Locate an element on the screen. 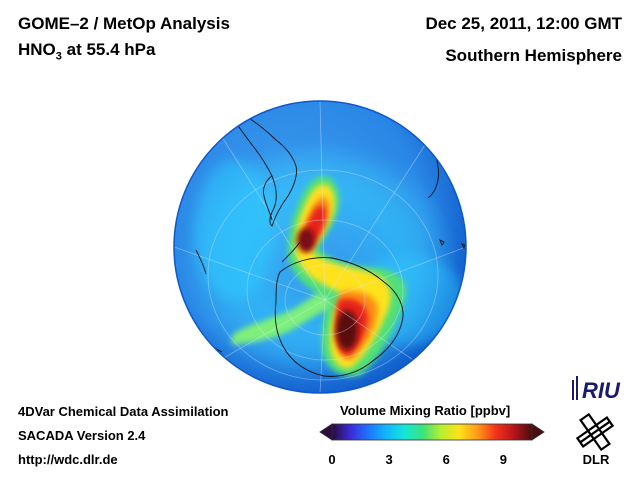  riu-logo: RIU is located at coordinates (596, 389).